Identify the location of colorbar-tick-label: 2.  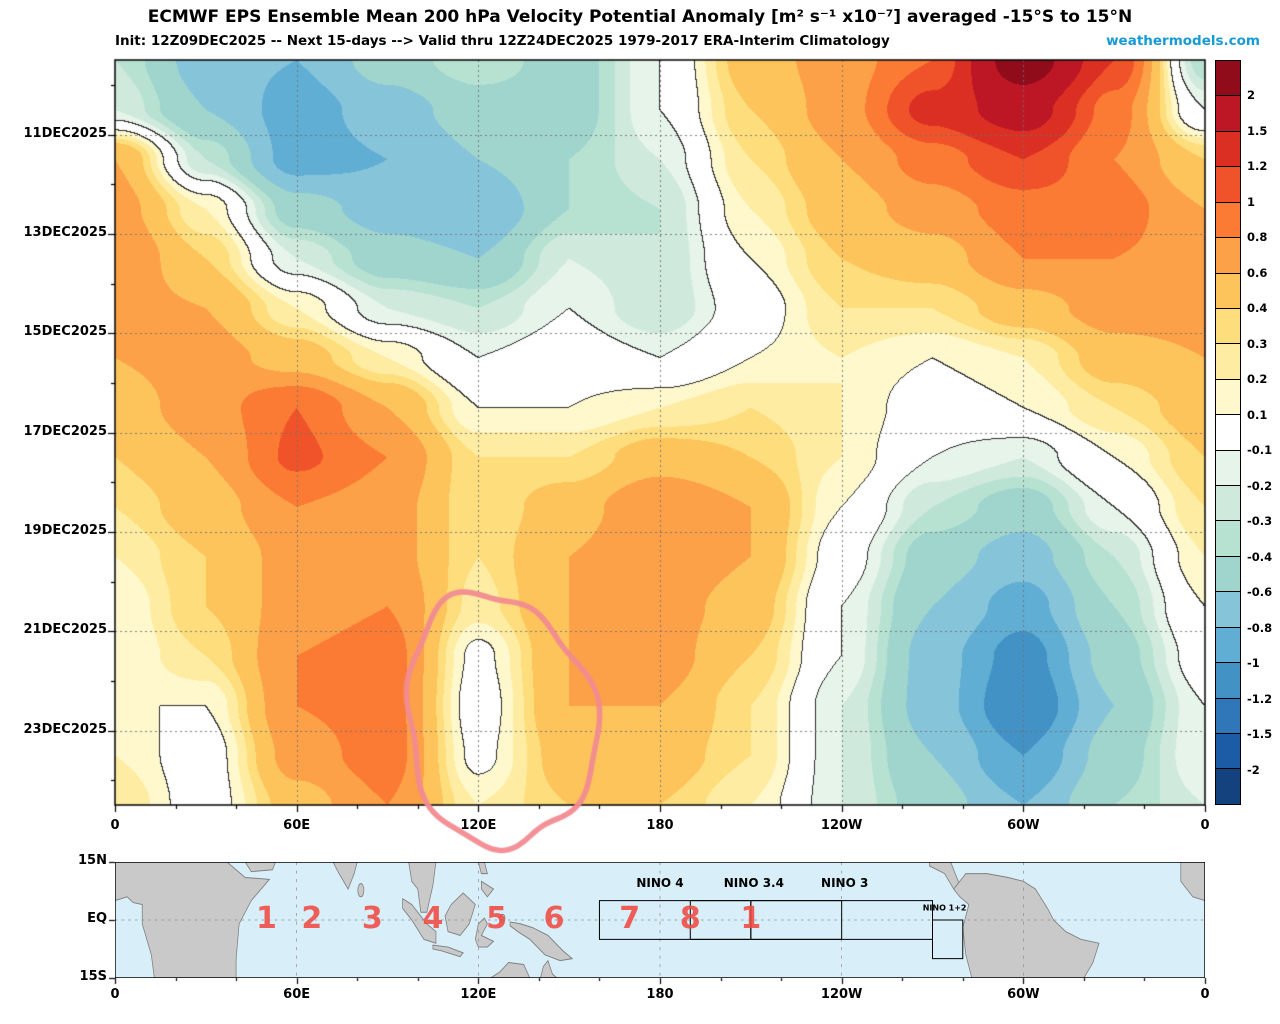
(1251, 95).